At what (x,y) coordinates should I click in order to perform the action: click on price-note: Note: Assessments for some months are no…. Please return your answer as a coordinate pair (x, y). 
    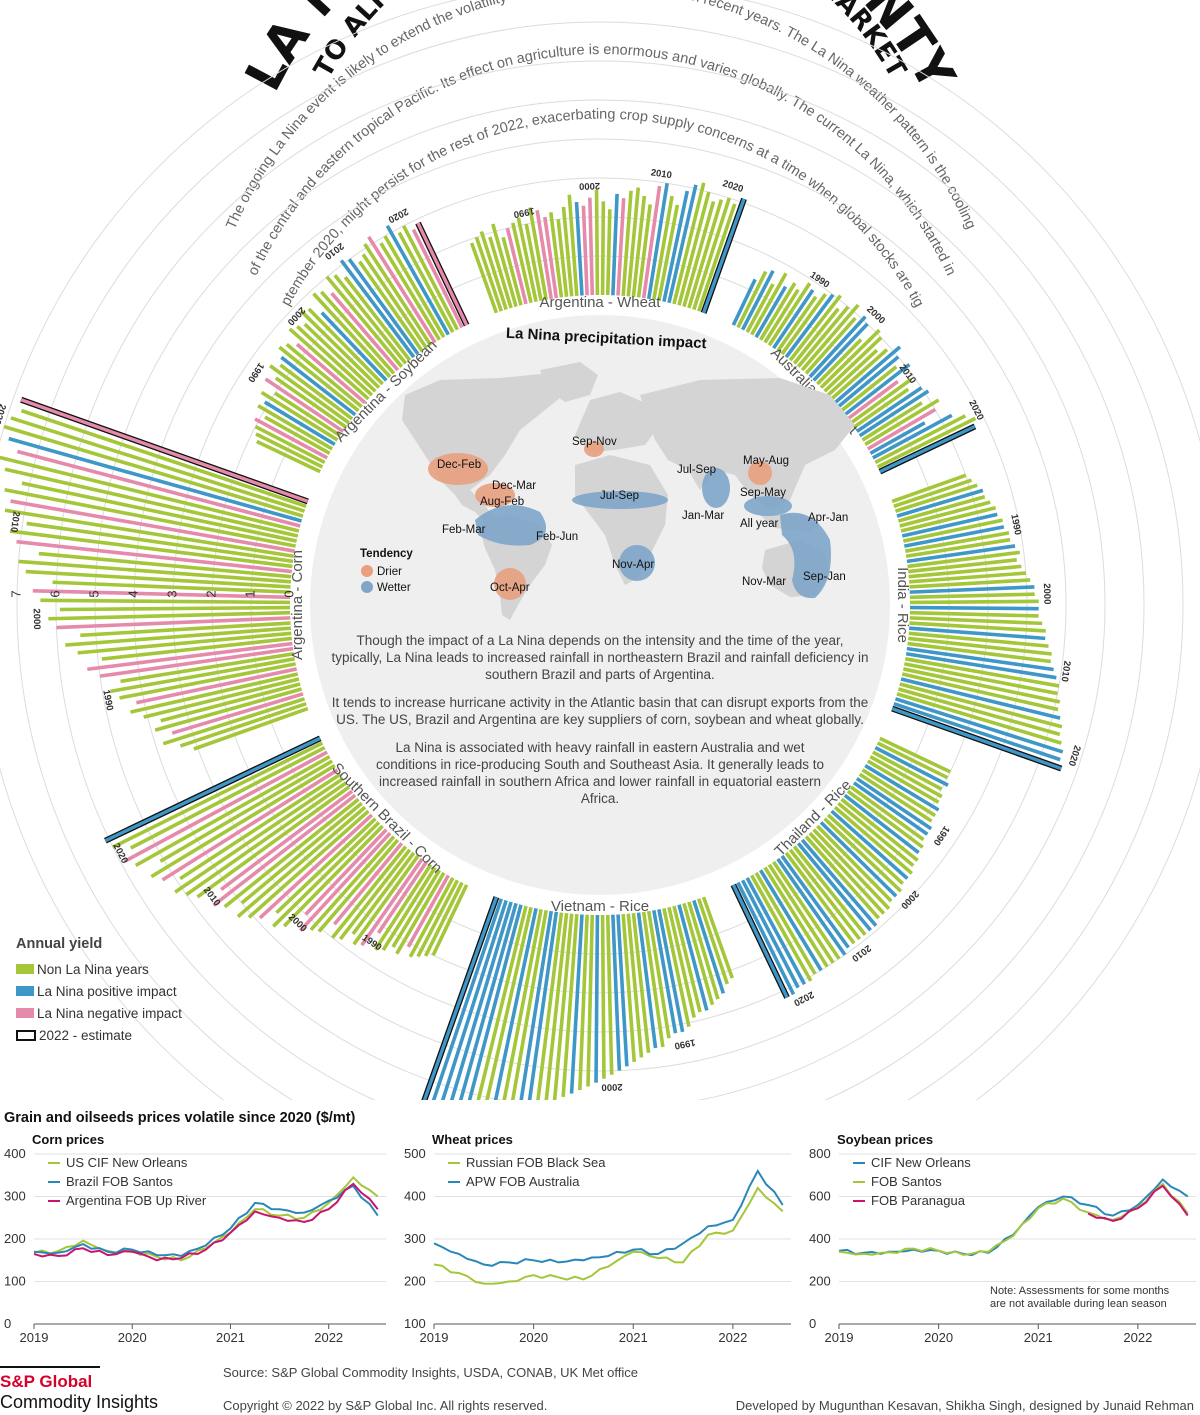
    Looking at the image, I should click on (1079, 1298).